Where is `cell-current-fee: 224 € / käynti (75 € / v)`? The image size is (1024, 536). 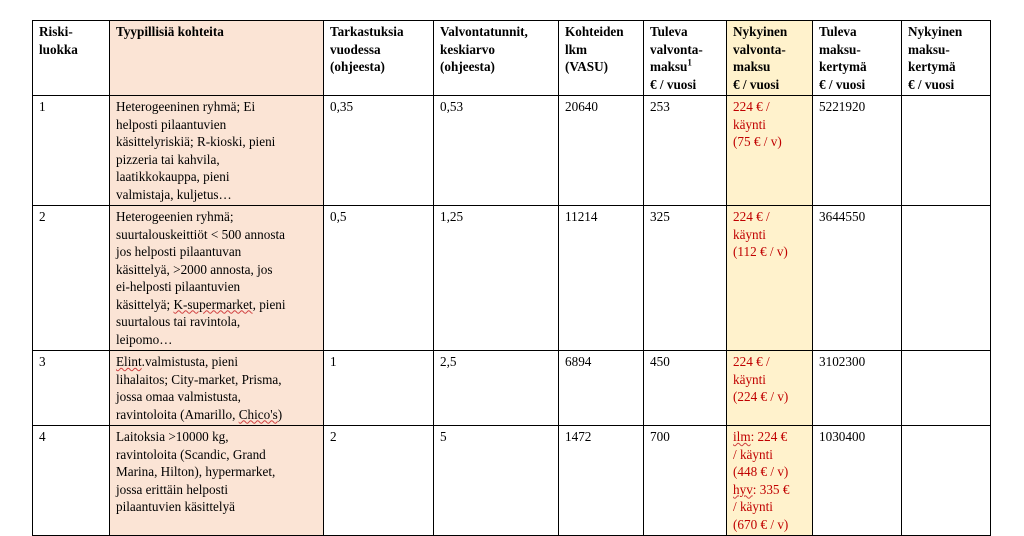 cell-current-fee: 224 € / käynti (75 € / v) is located at coordinates (769, 150).